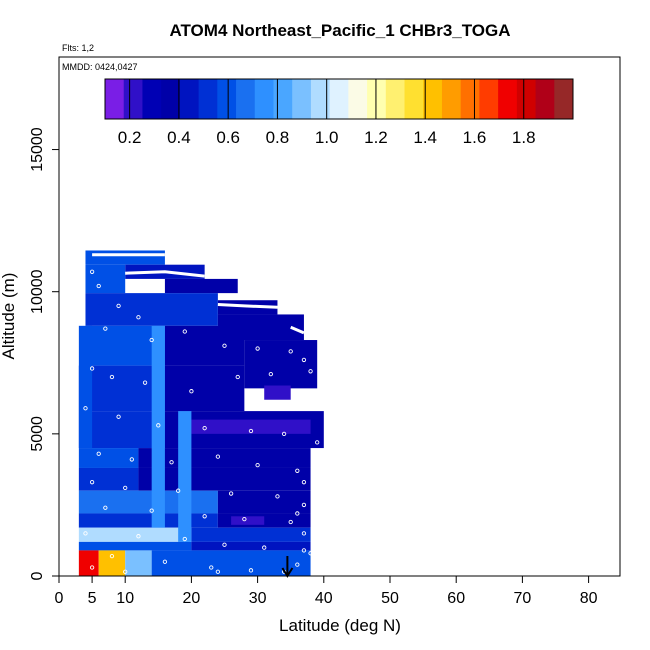 The height and width of the screenshot is (650, 650). Describe the element at coordinates (78, 48) in the screenshot. I see `flights-note: Flts: 1,2` at that location.